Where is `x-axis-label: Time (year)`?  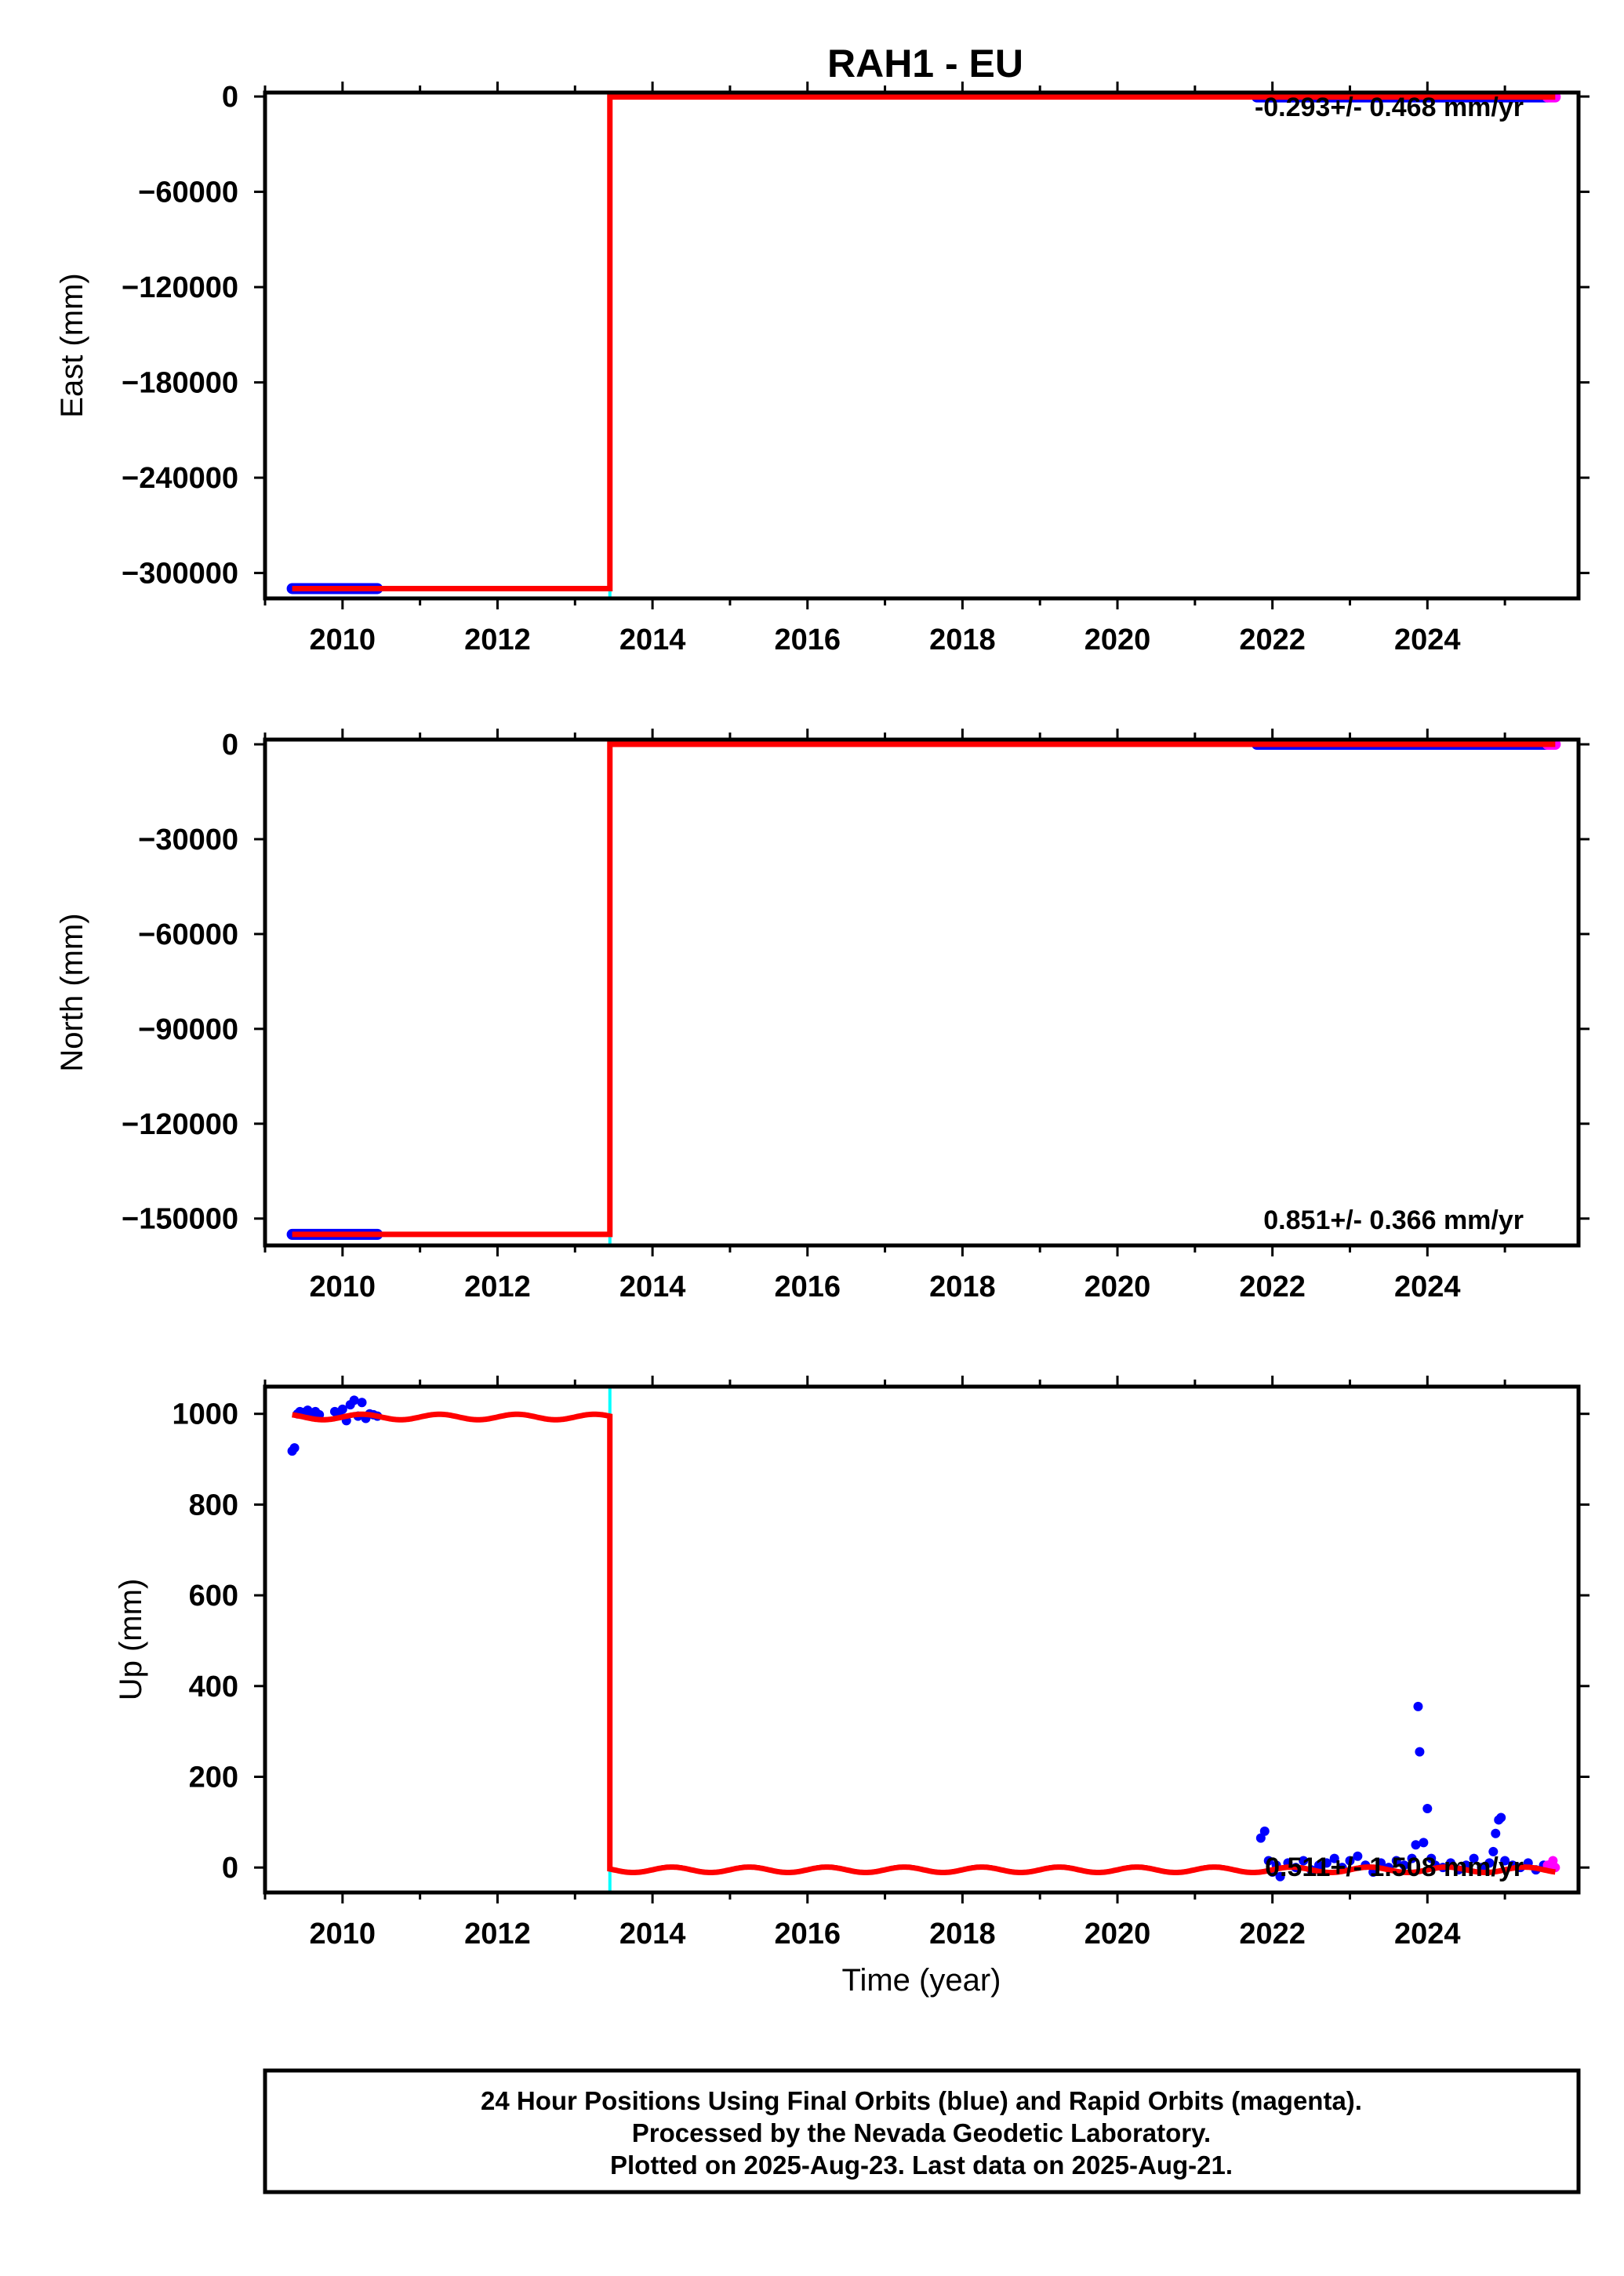
x-axis-label: Time (year) is located at coordinates (922, 1980).